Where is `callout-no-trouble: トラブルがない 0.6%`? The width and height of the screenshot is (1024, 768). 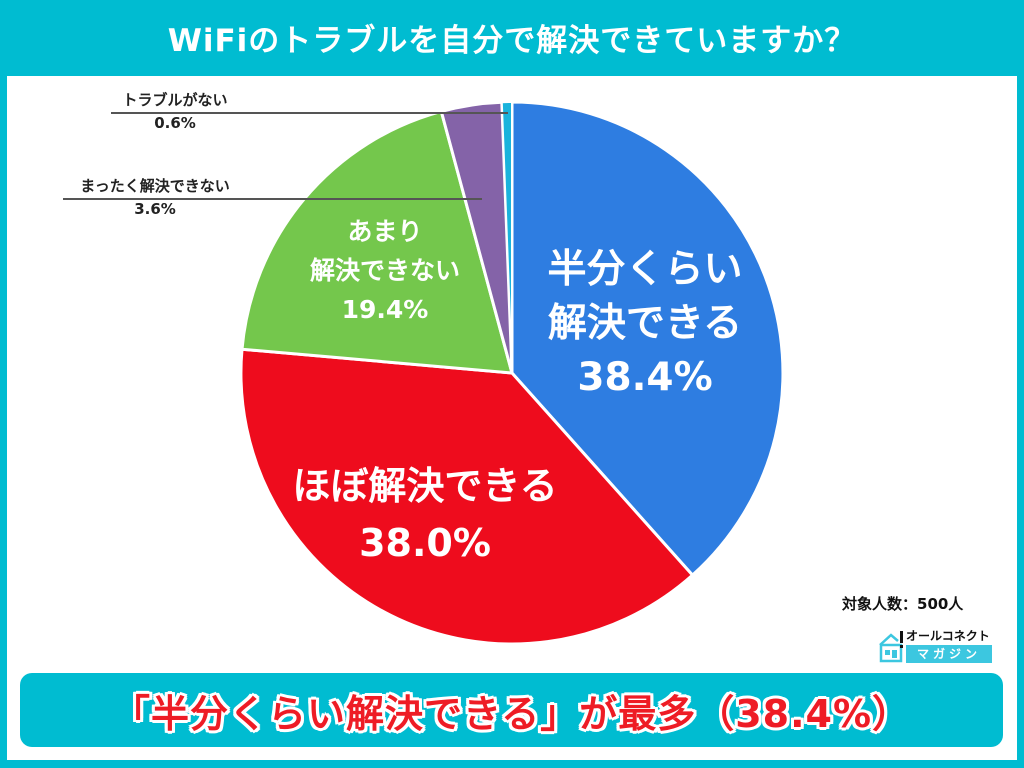 callout-no-trouble: トラブルがない 0.6% is located at coordinates (175, 110).